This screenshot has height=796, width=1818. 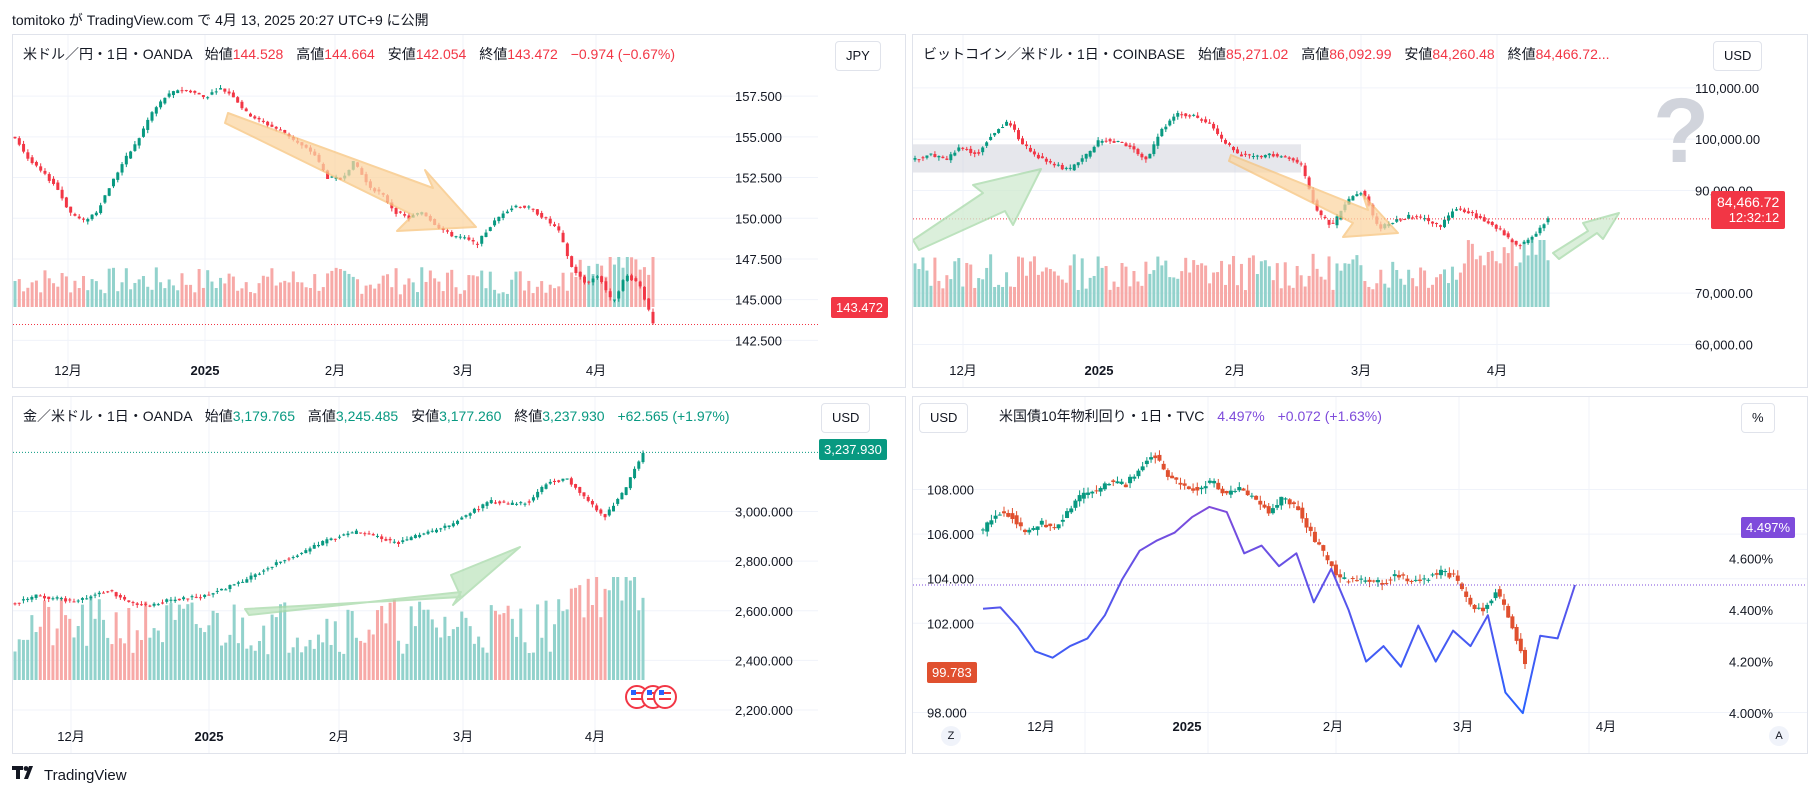 What do you see at coordinates (1779, 736) in the screenshot?
I see `us10y-auto-scale-button: A` at bounding box center [1779, 736].